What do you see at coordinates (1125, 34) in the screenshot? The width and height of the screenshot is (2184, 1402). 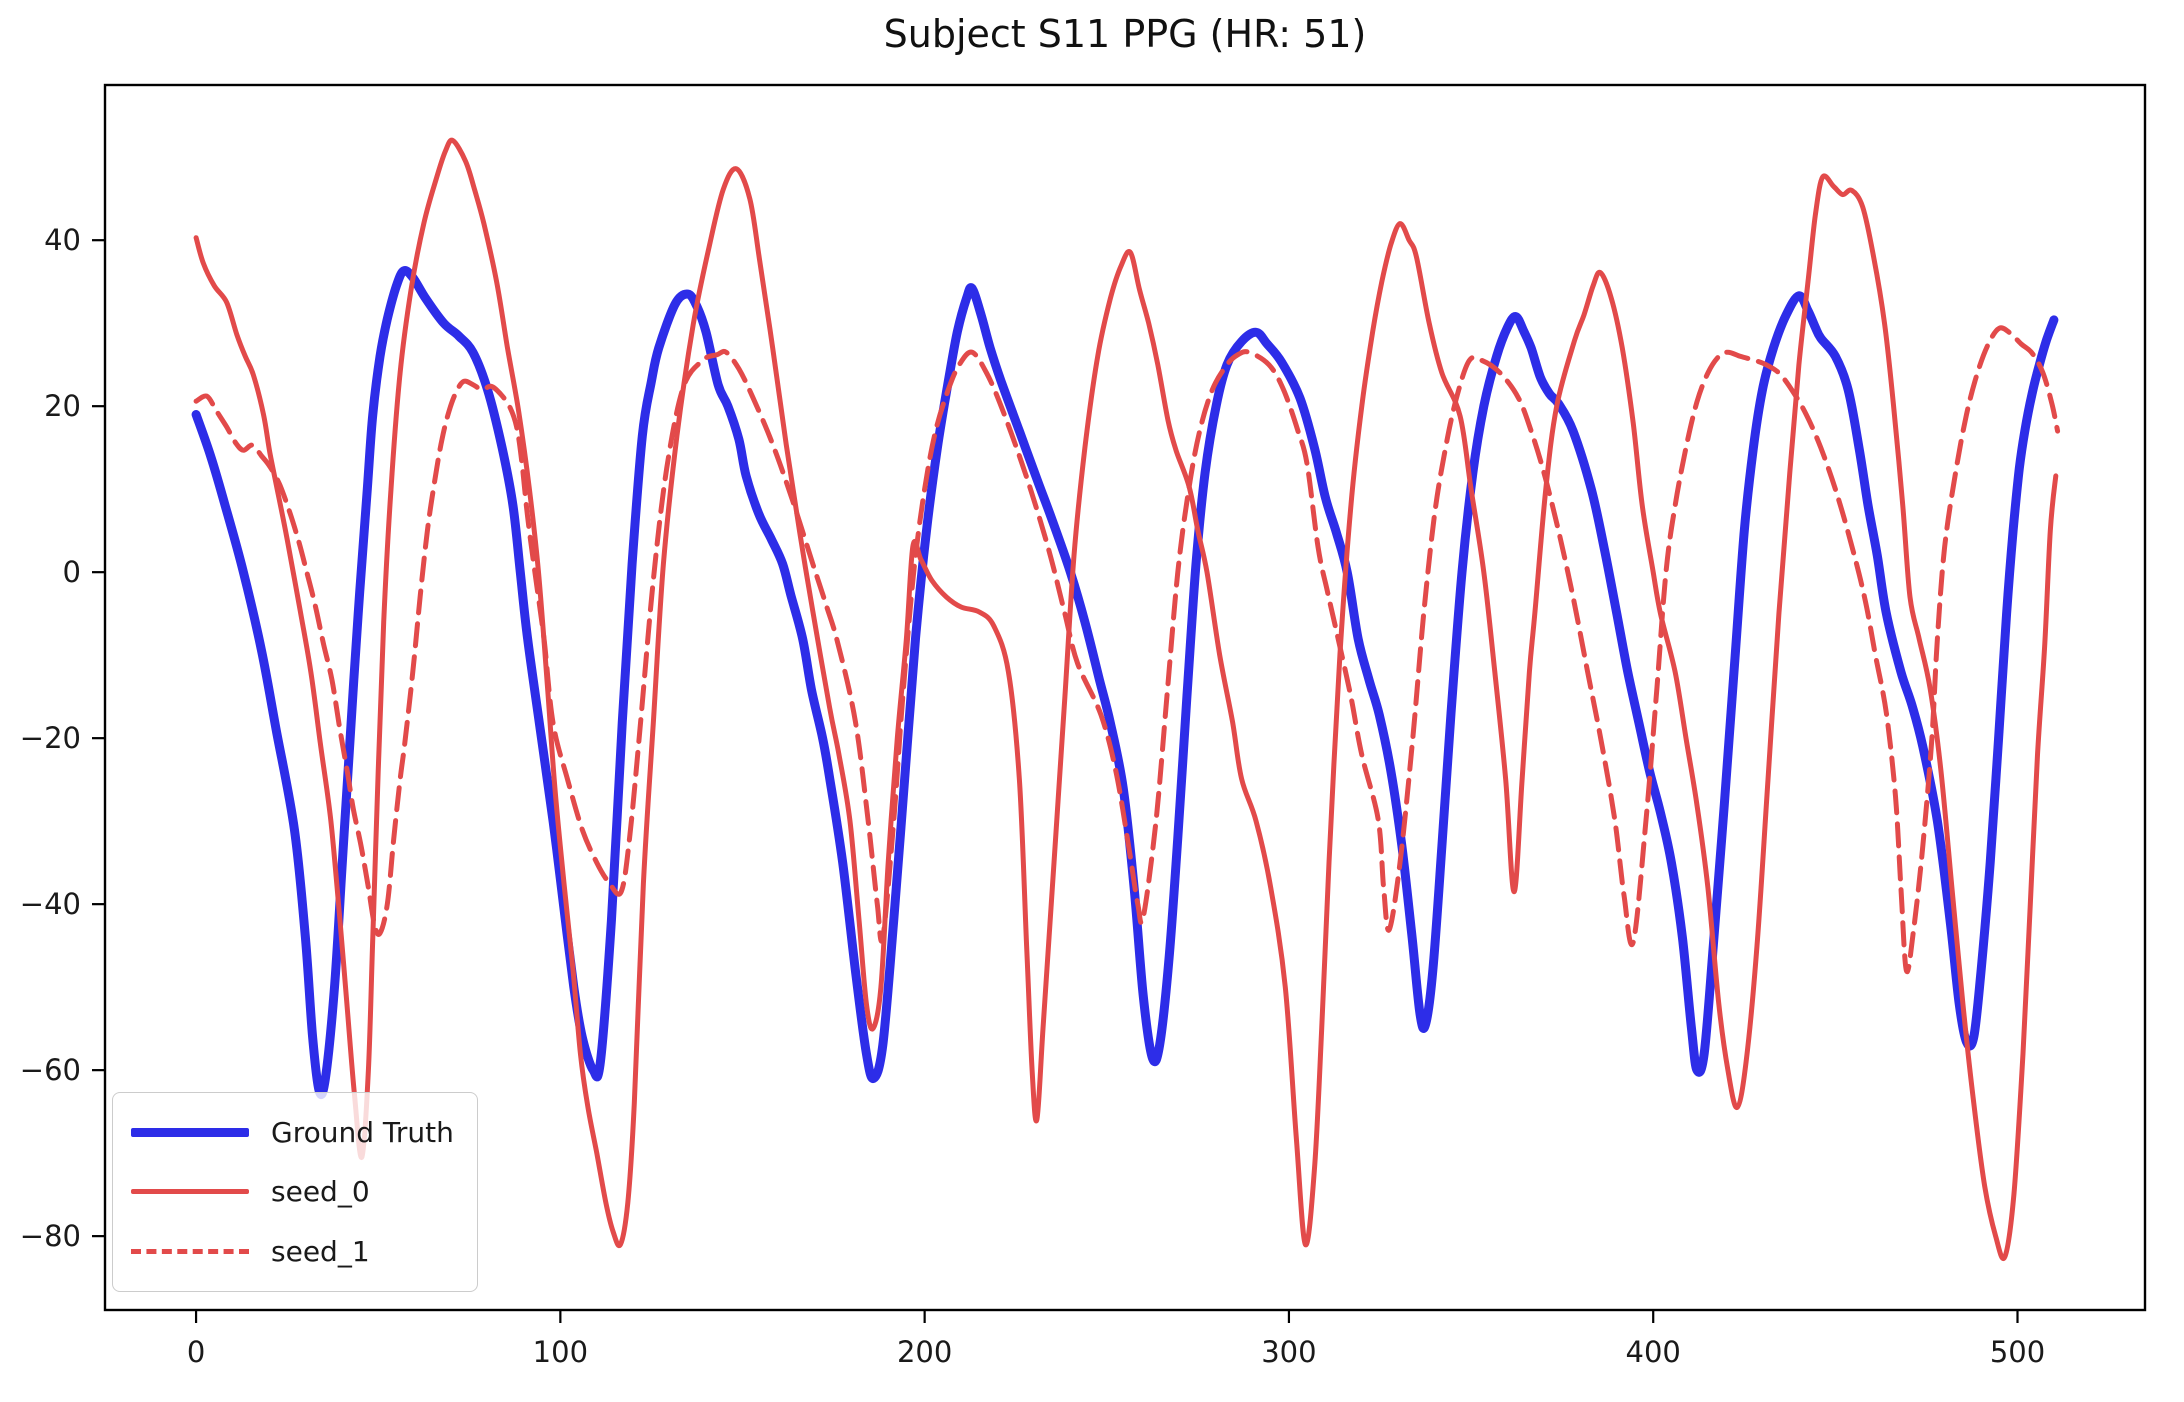 I see `chart-title: Subject S11 PPG (HR: 51)` at bounding box center [1125, 34].